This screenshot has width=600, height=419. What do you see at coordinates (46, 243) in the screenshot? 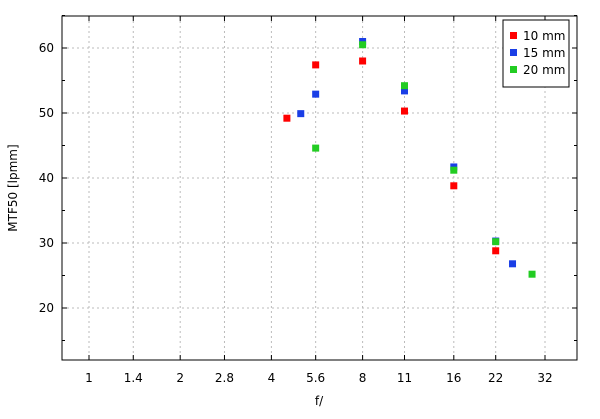
I see `y-tick-label: 30` at bounding box center [46, 243].